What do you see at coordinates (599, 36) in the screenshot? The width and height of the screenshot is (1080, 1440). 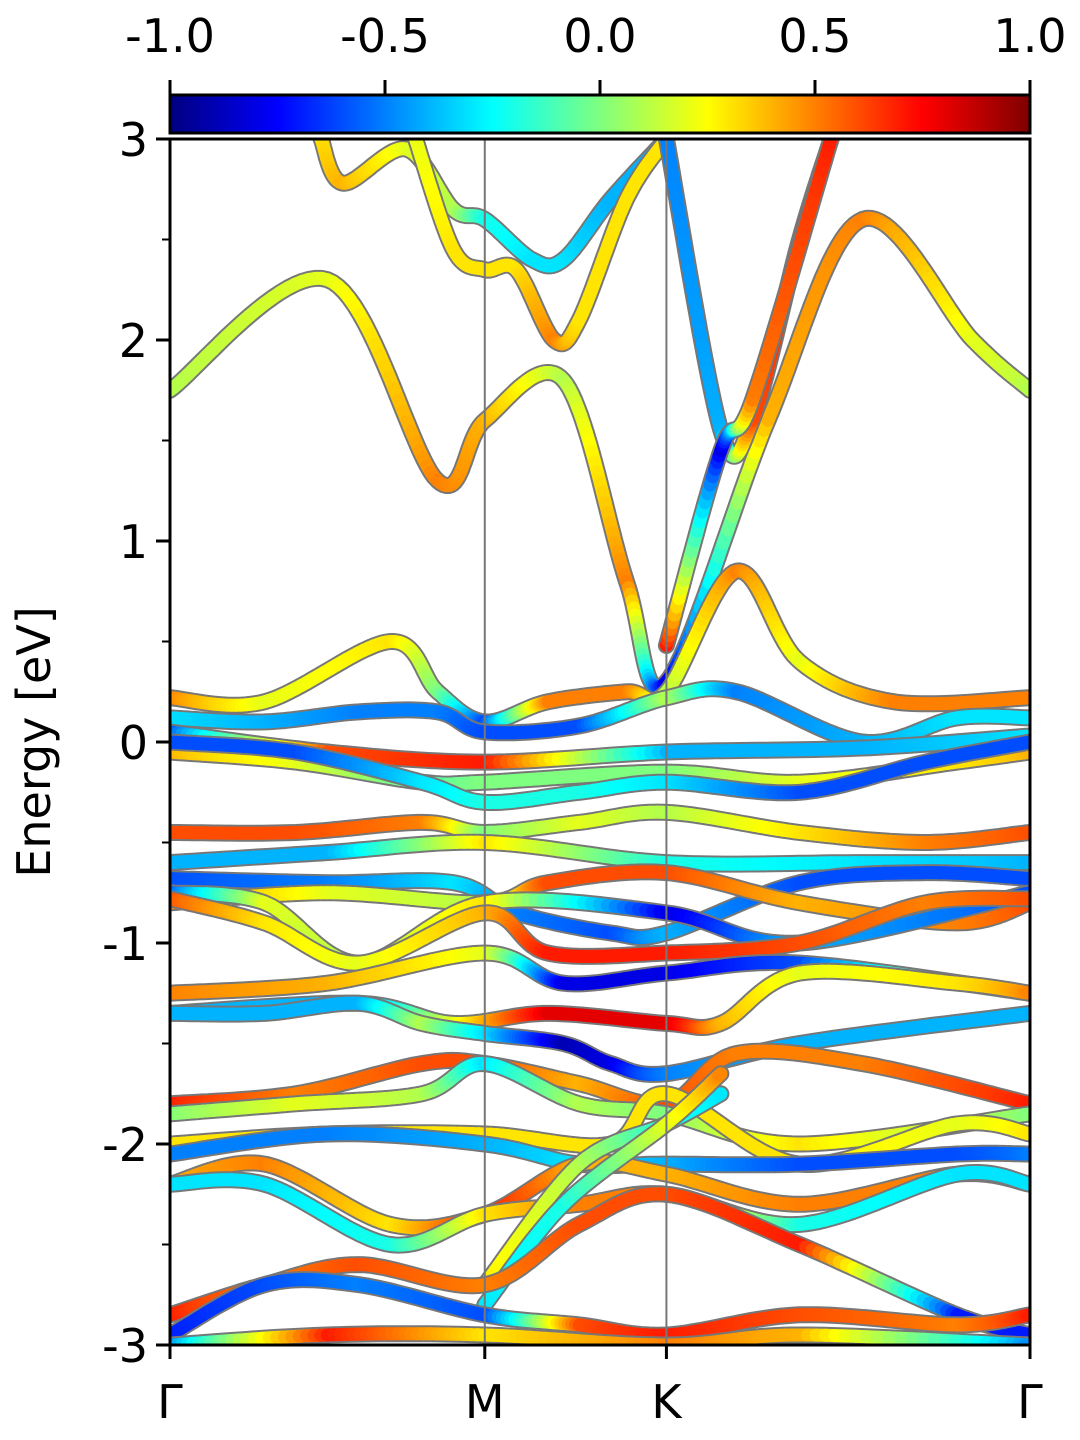 I see `colorbar-tick-label: 0.0` at bounding box center [599, 36].